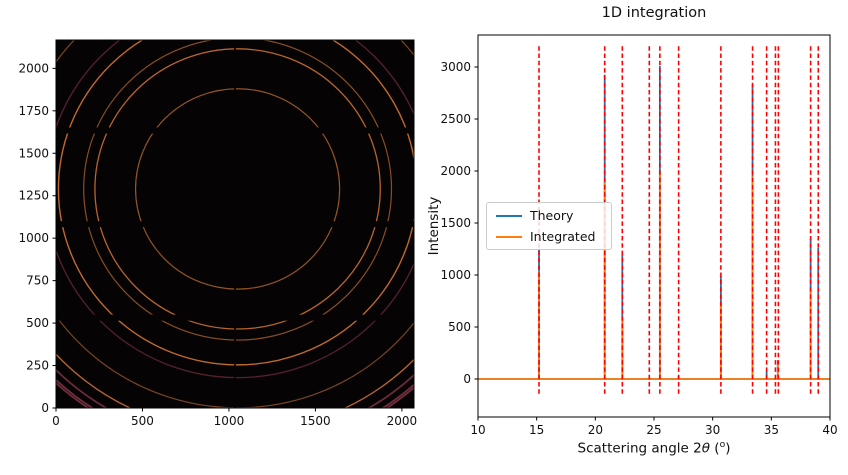  What do you see at coordinates (37, 281) in the screenshot?
I see `y-tick-label: 750` at bounding box center [37, 281].